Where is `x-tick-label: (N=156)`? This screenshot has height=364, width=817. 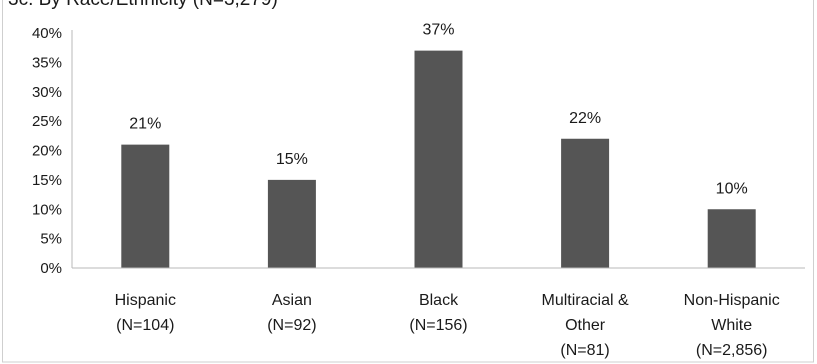
x-tick-label: (N=156) is located at coordinates (438, 325).